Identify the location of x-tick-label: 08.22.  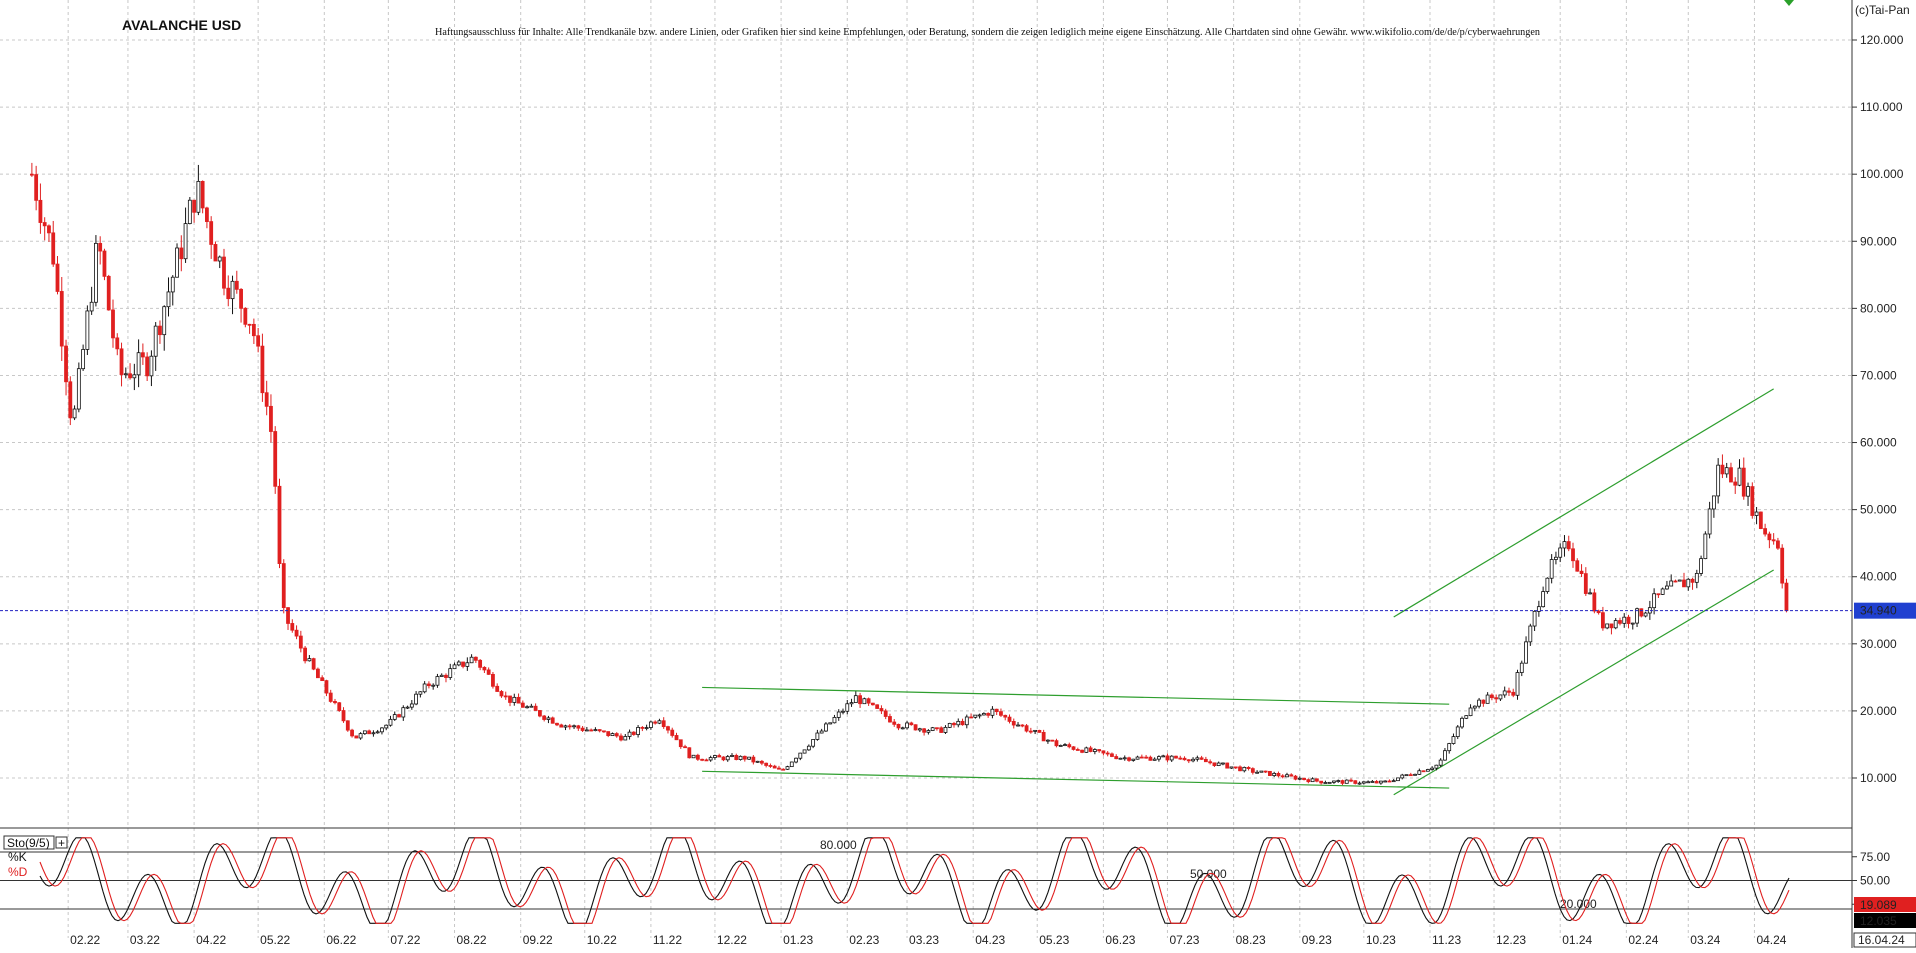
(472, 940).